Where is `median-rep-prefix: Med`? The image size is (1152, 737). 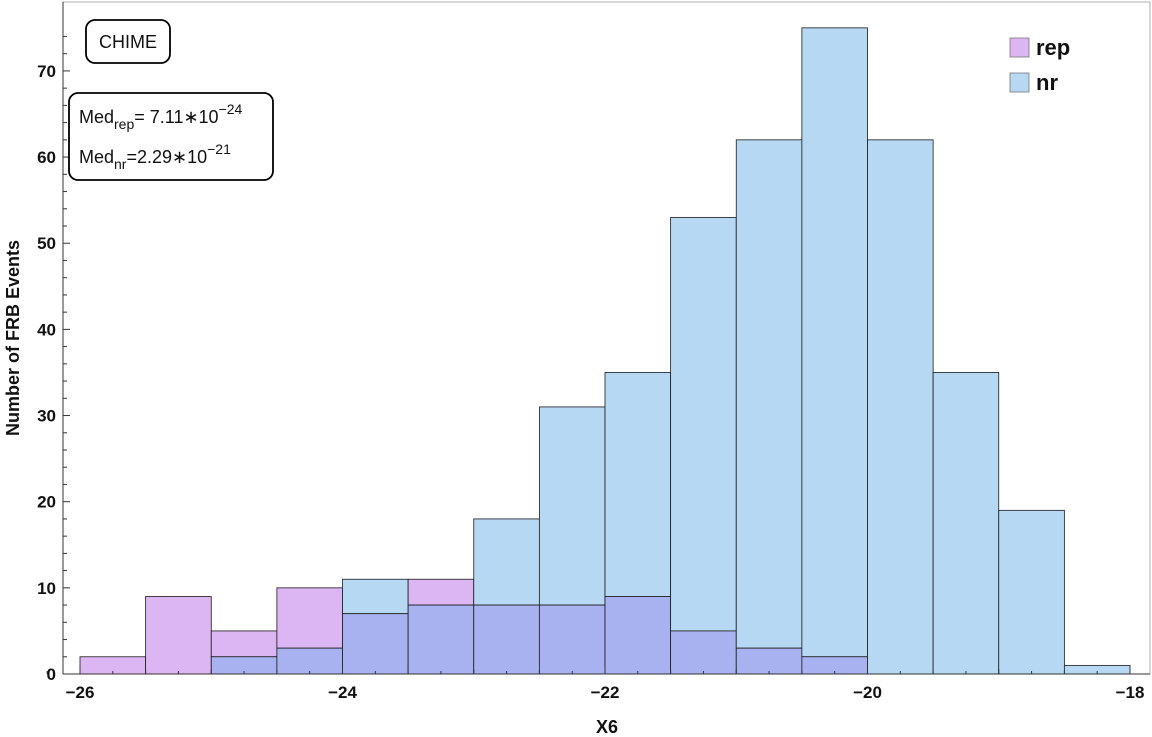
median-rep-prefix: Med is located at coordinates (96, 117).